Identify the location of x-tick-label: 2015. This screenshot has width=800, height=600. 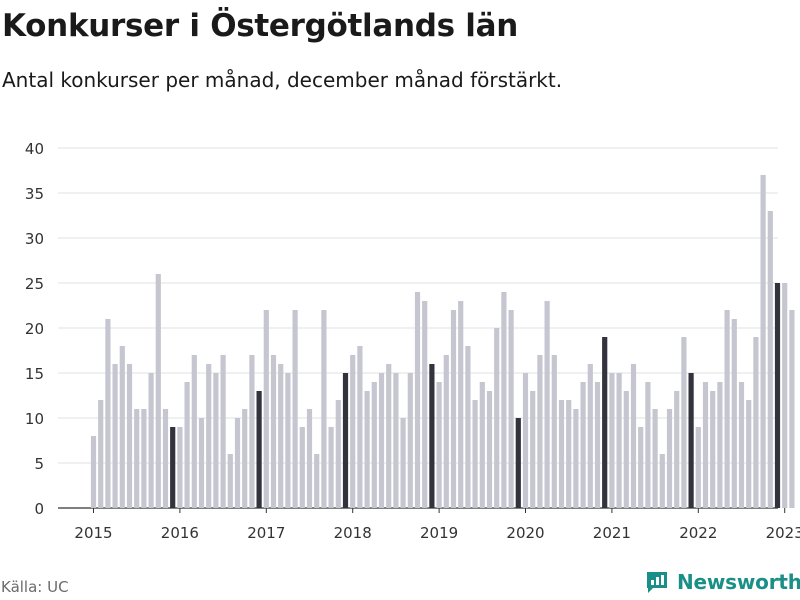
(93, 533).